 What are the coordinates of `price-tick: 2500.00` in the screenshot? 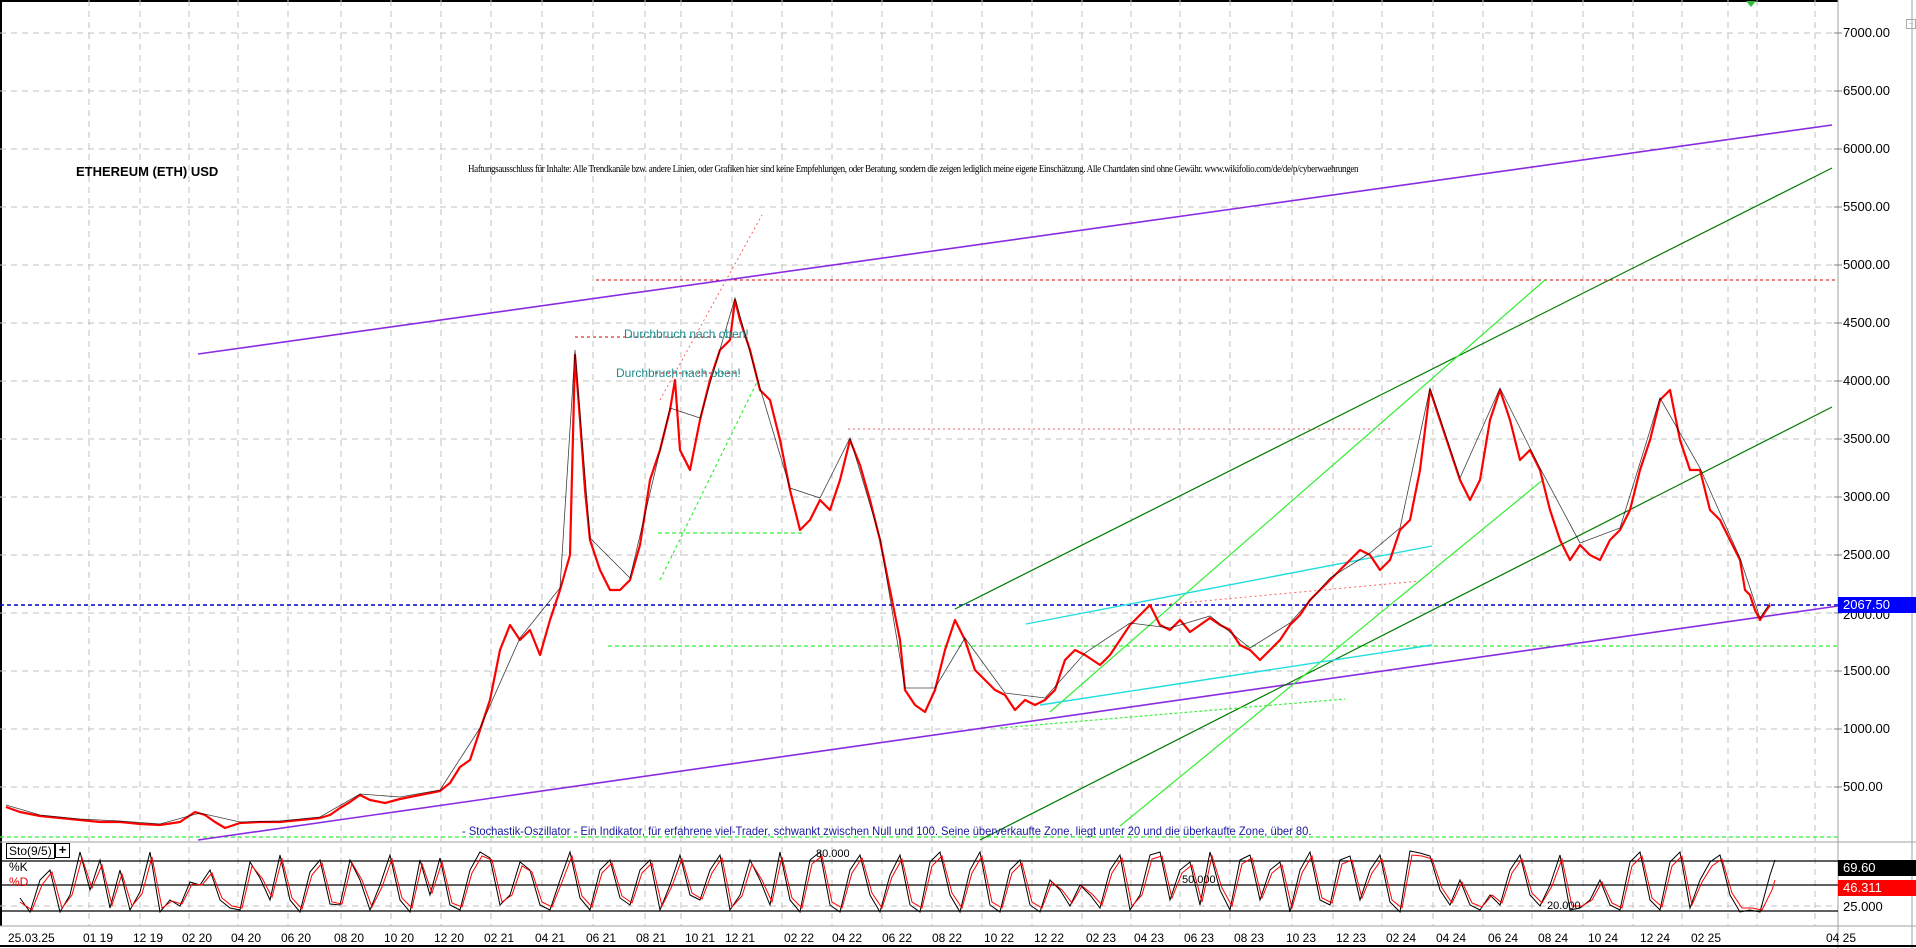 It's located at (1866, 554).